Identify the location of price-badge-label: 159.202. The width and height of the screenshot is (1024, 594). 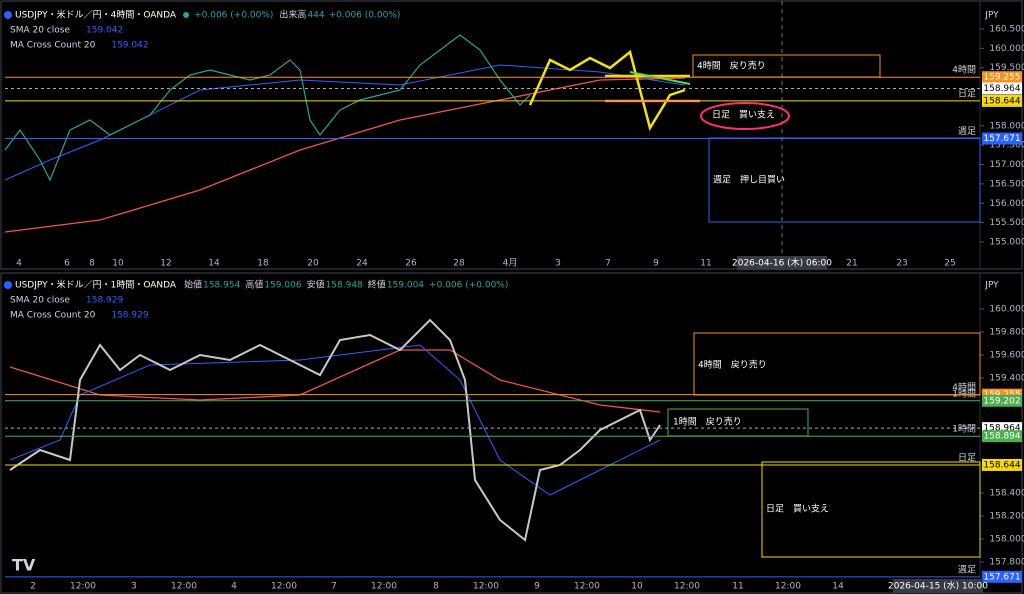
(1001, 401).